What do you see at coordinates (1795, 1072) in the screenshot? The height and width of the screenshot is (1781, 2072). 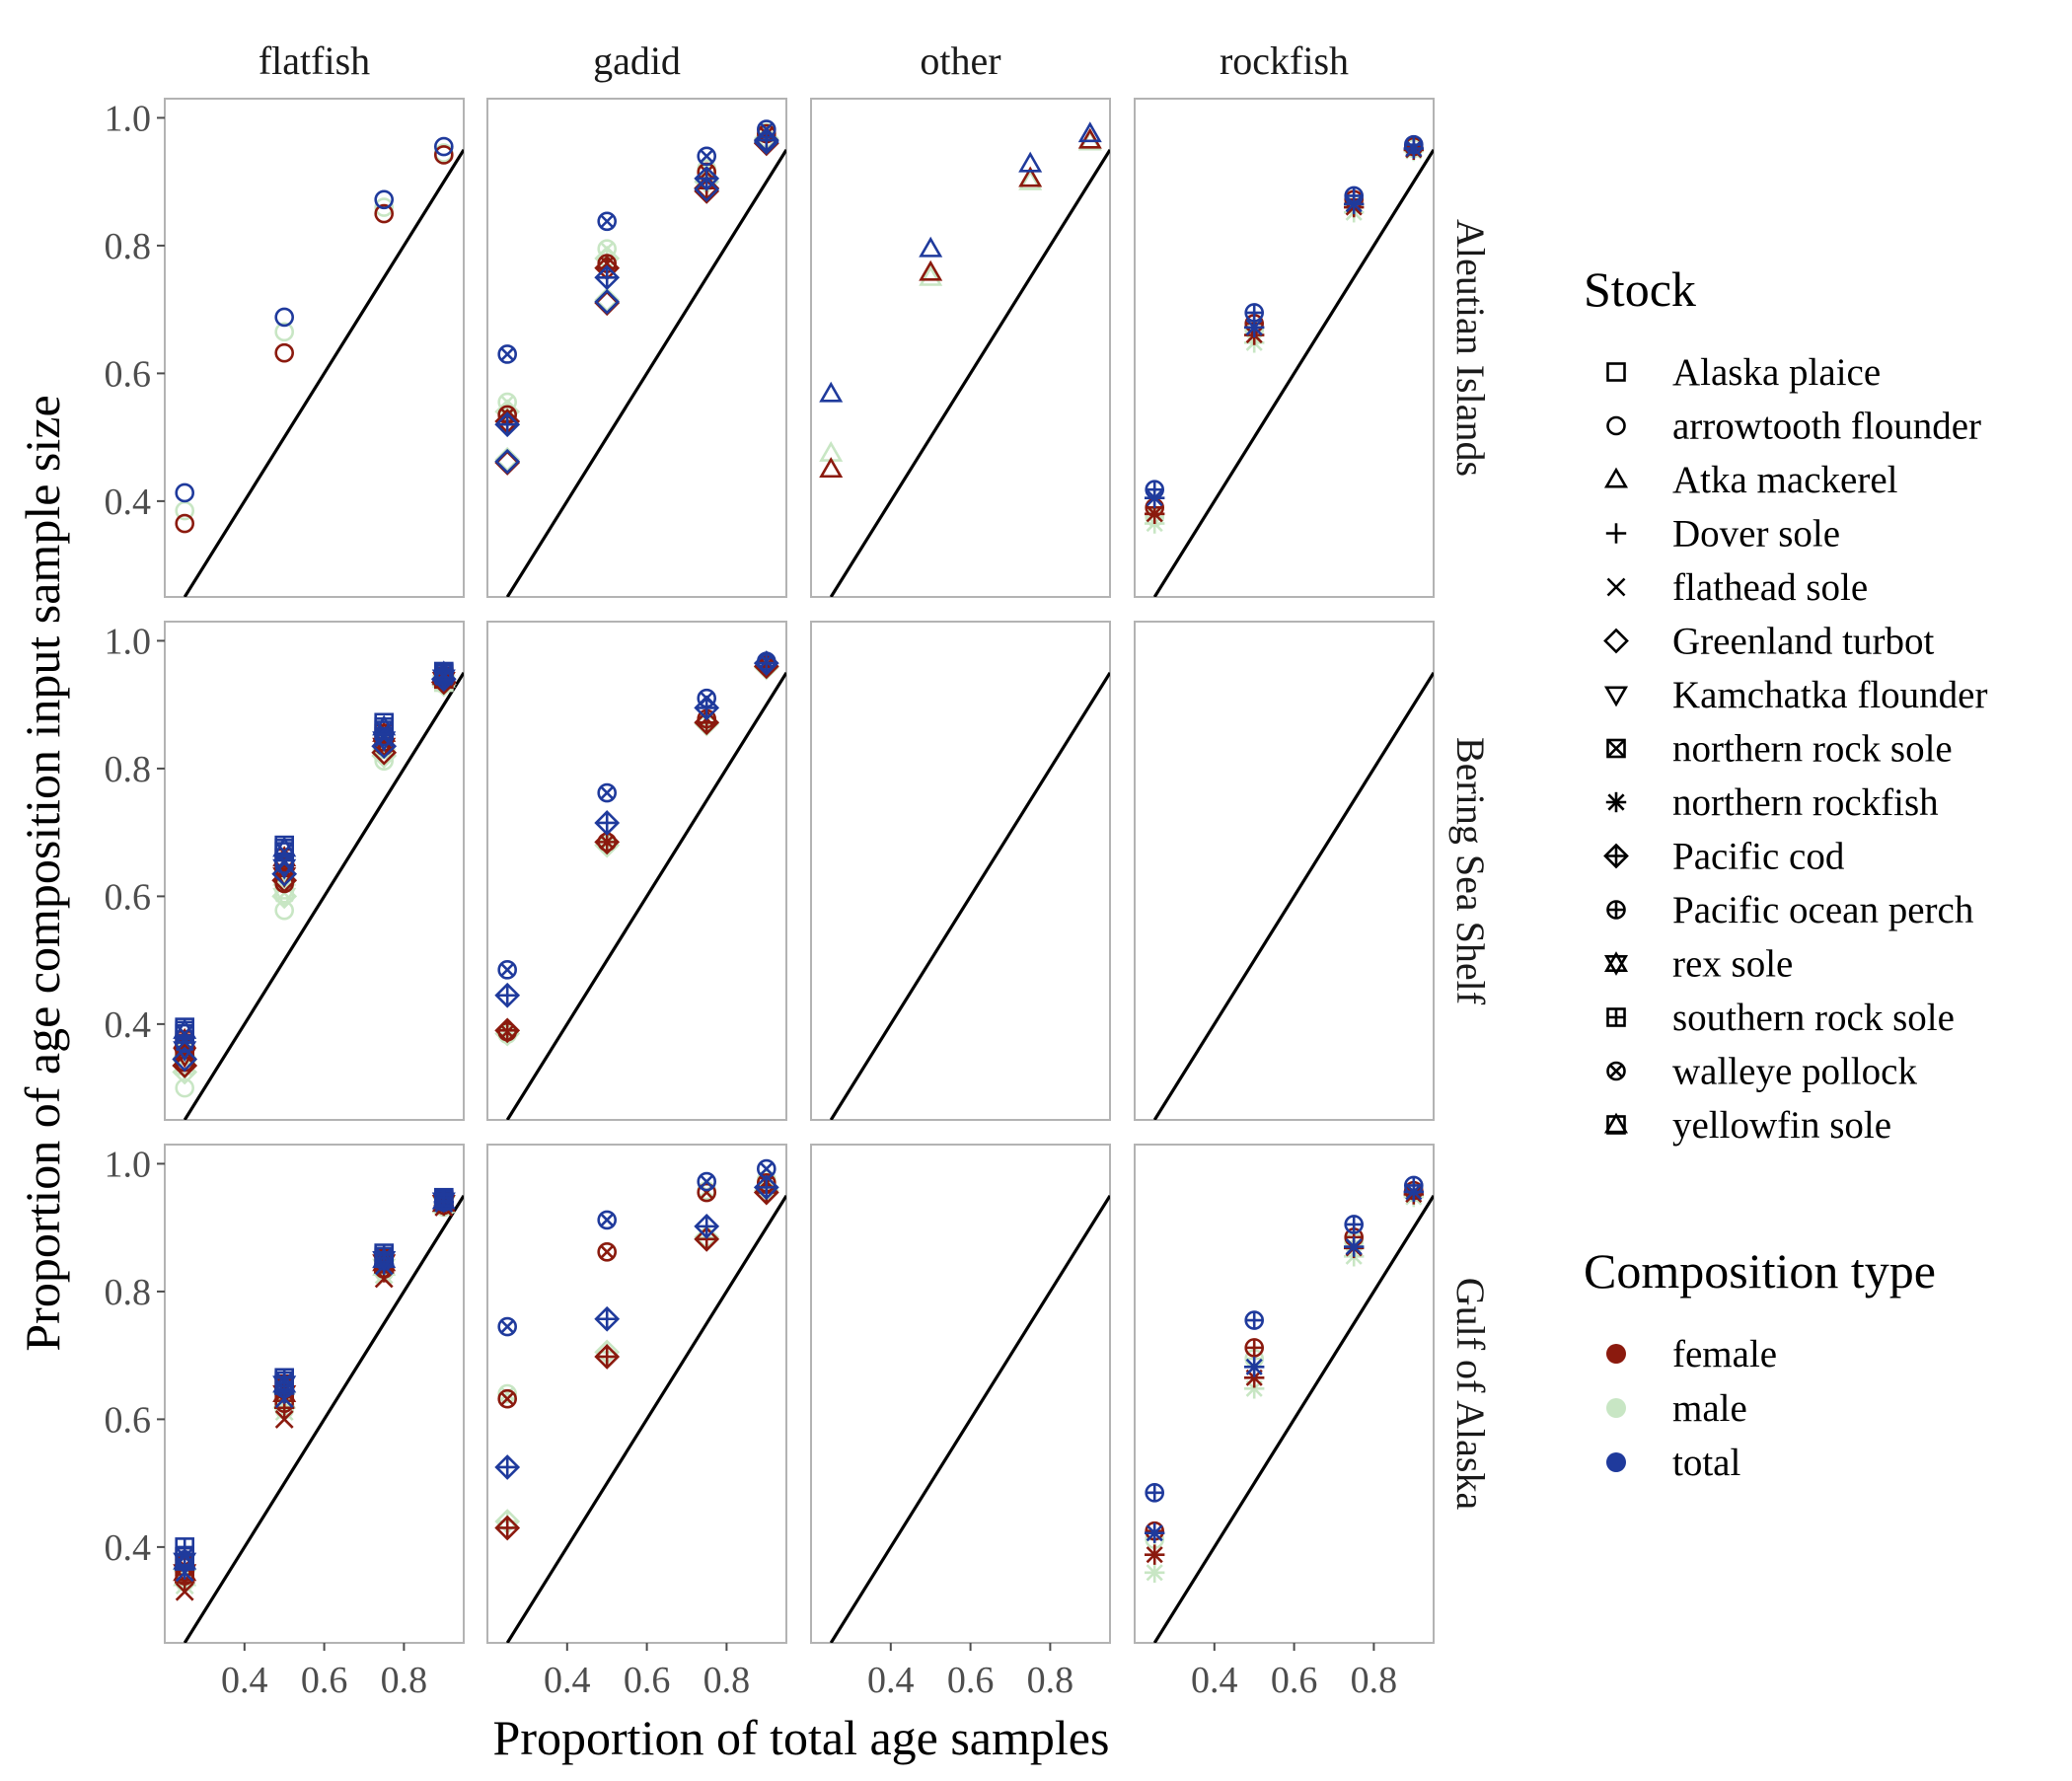 I see `legend-stock-label: walleye pollock` at bounding box center [1795, 1072].